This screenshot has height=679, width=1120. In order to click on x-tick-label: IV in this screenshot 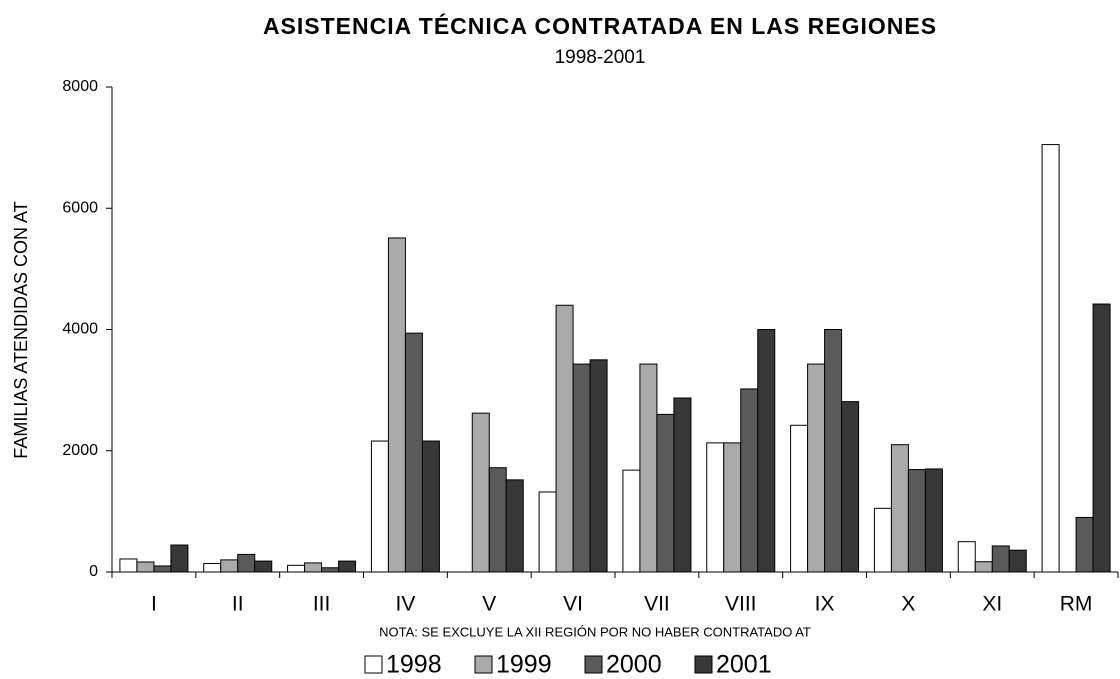, I will do `click(405, 604)`.